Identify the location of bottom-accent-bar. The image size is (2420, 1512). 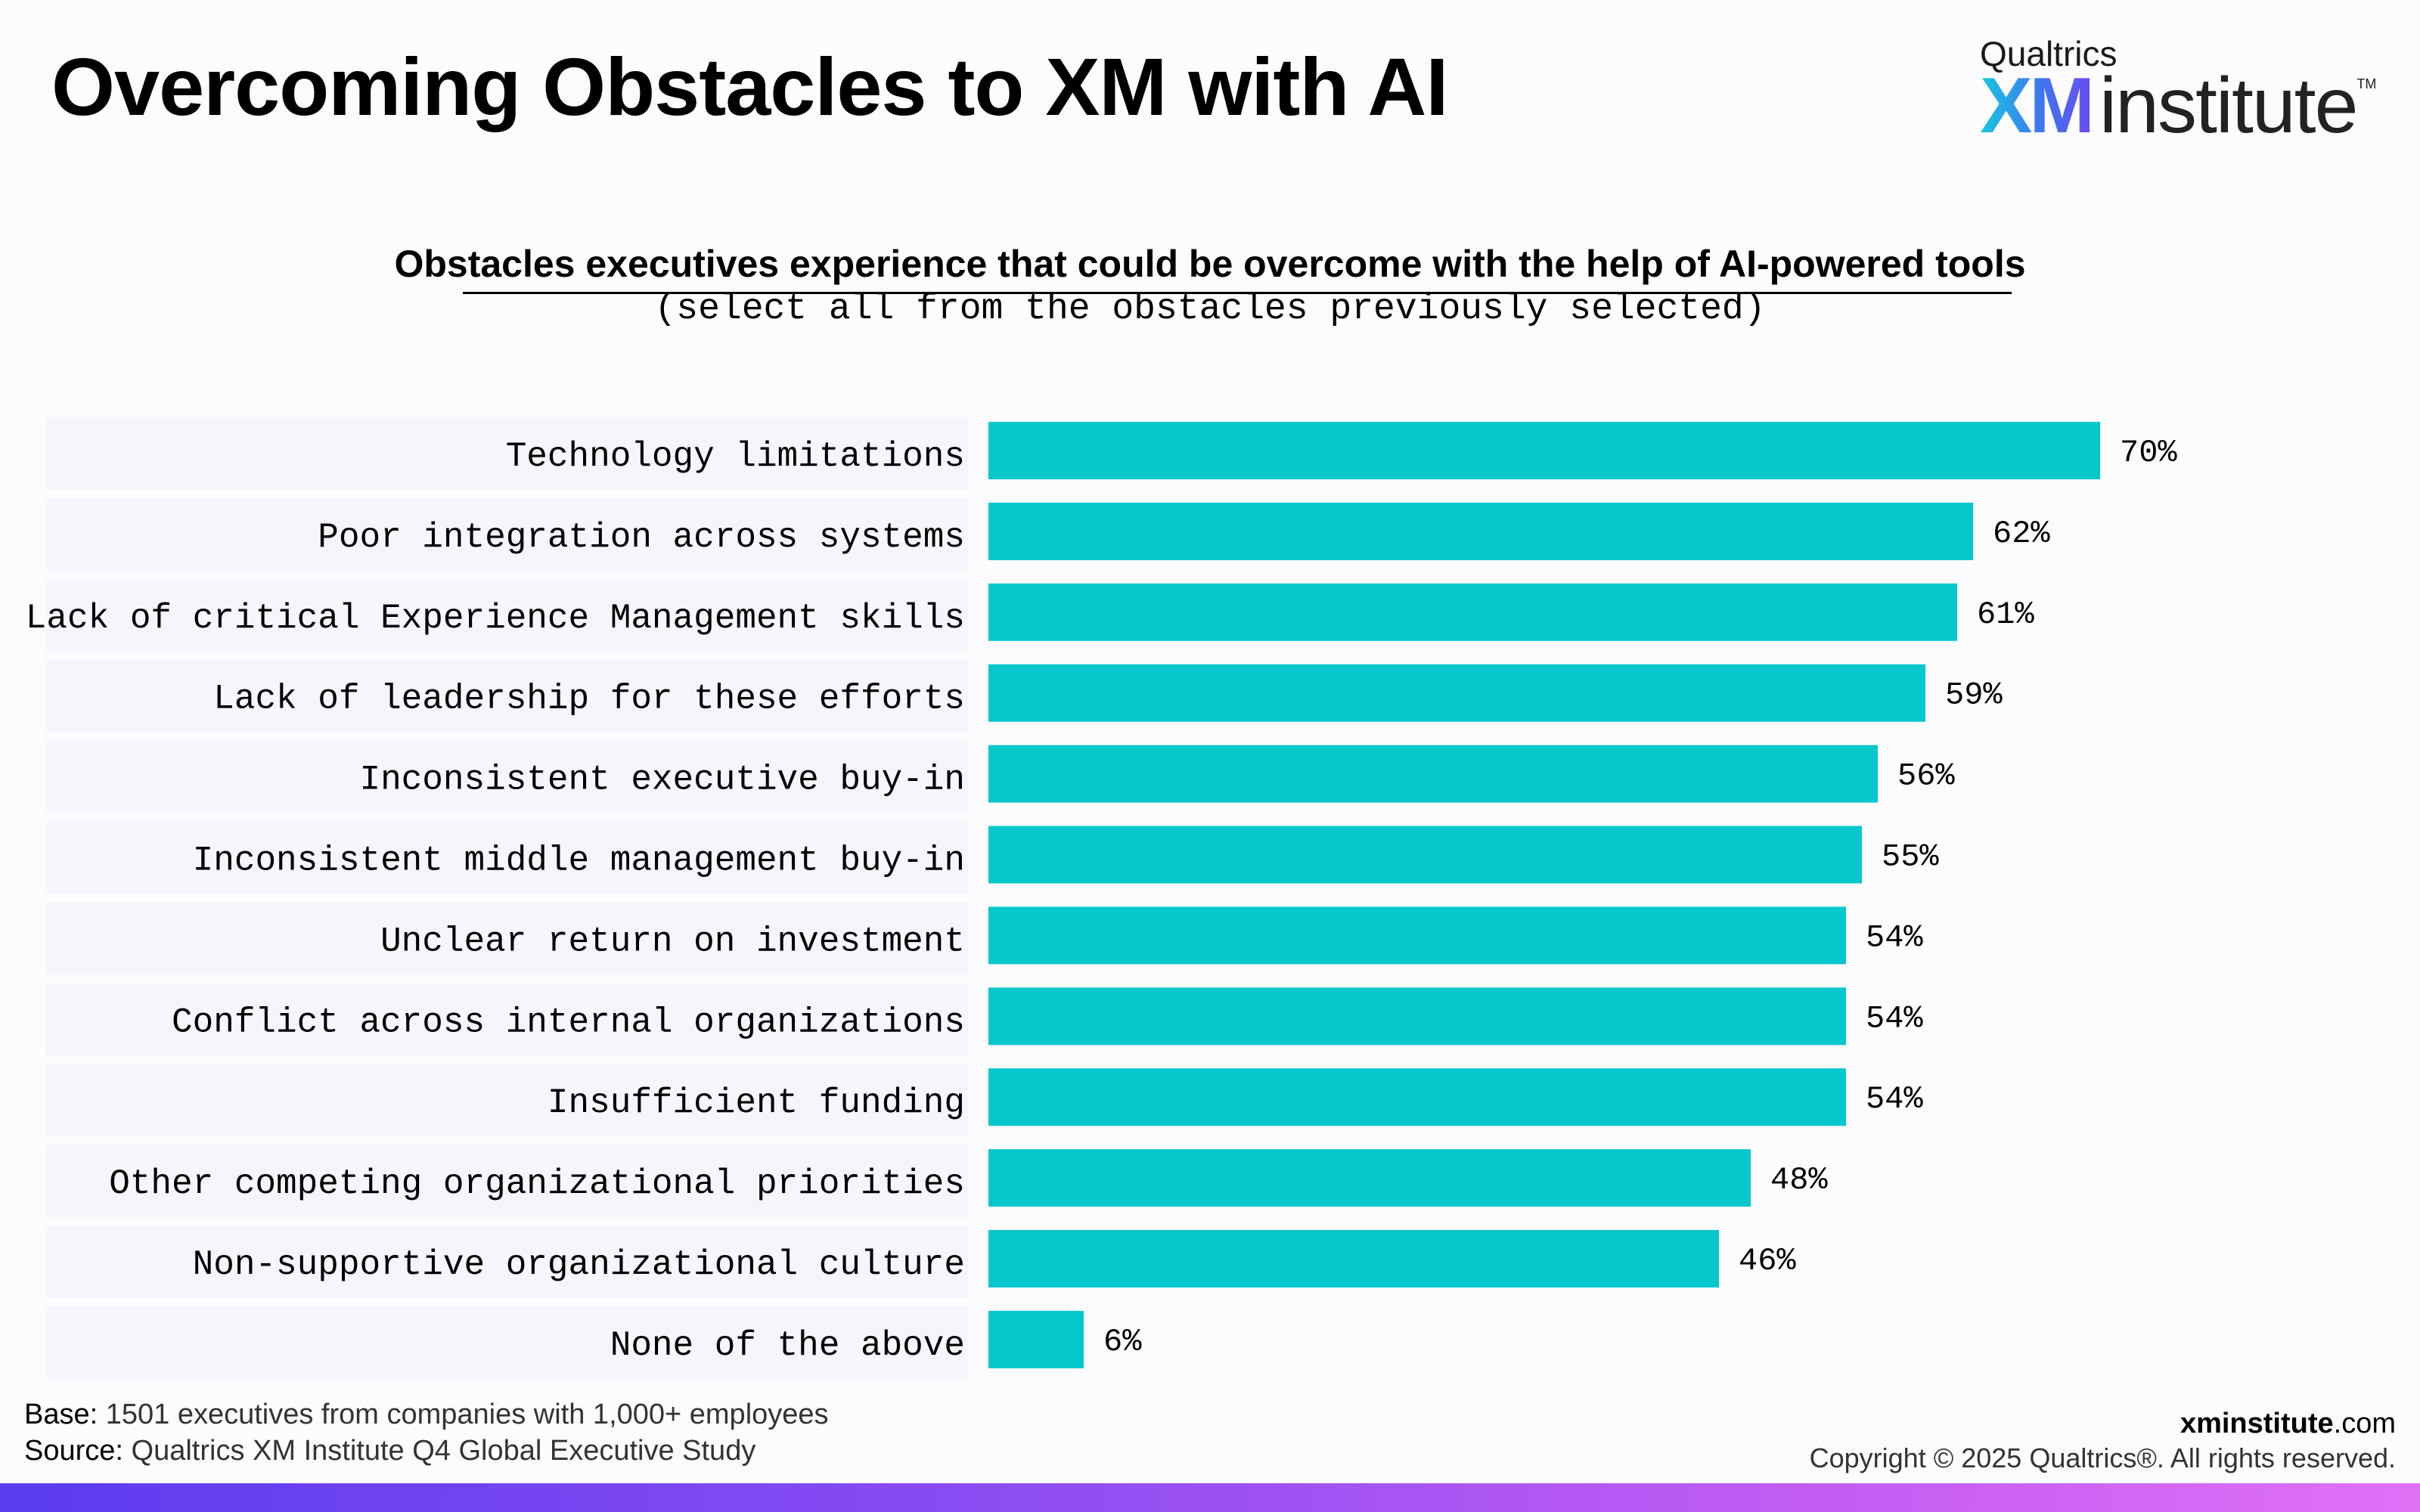
(1210, 1497).